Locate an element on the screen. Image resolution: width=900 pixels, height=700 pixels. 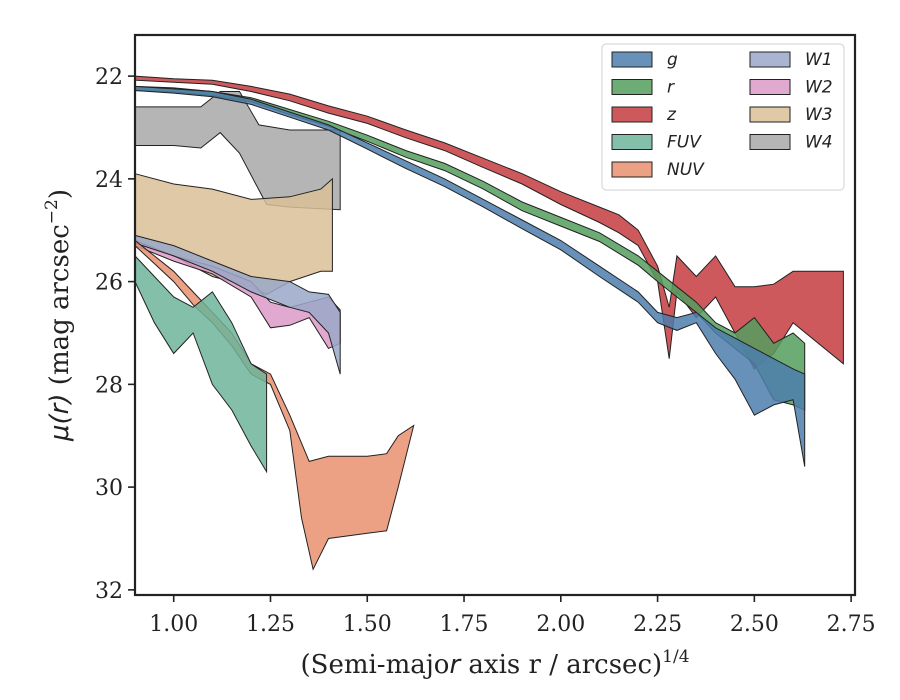
legend-swatch-w2 is located at coordinates (770, 87).